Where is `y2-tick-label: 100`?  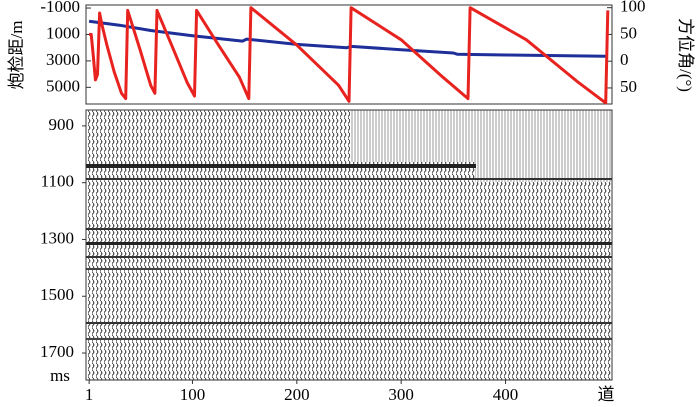 y2-tick-label: 100 is located at coordinates (633, 8).